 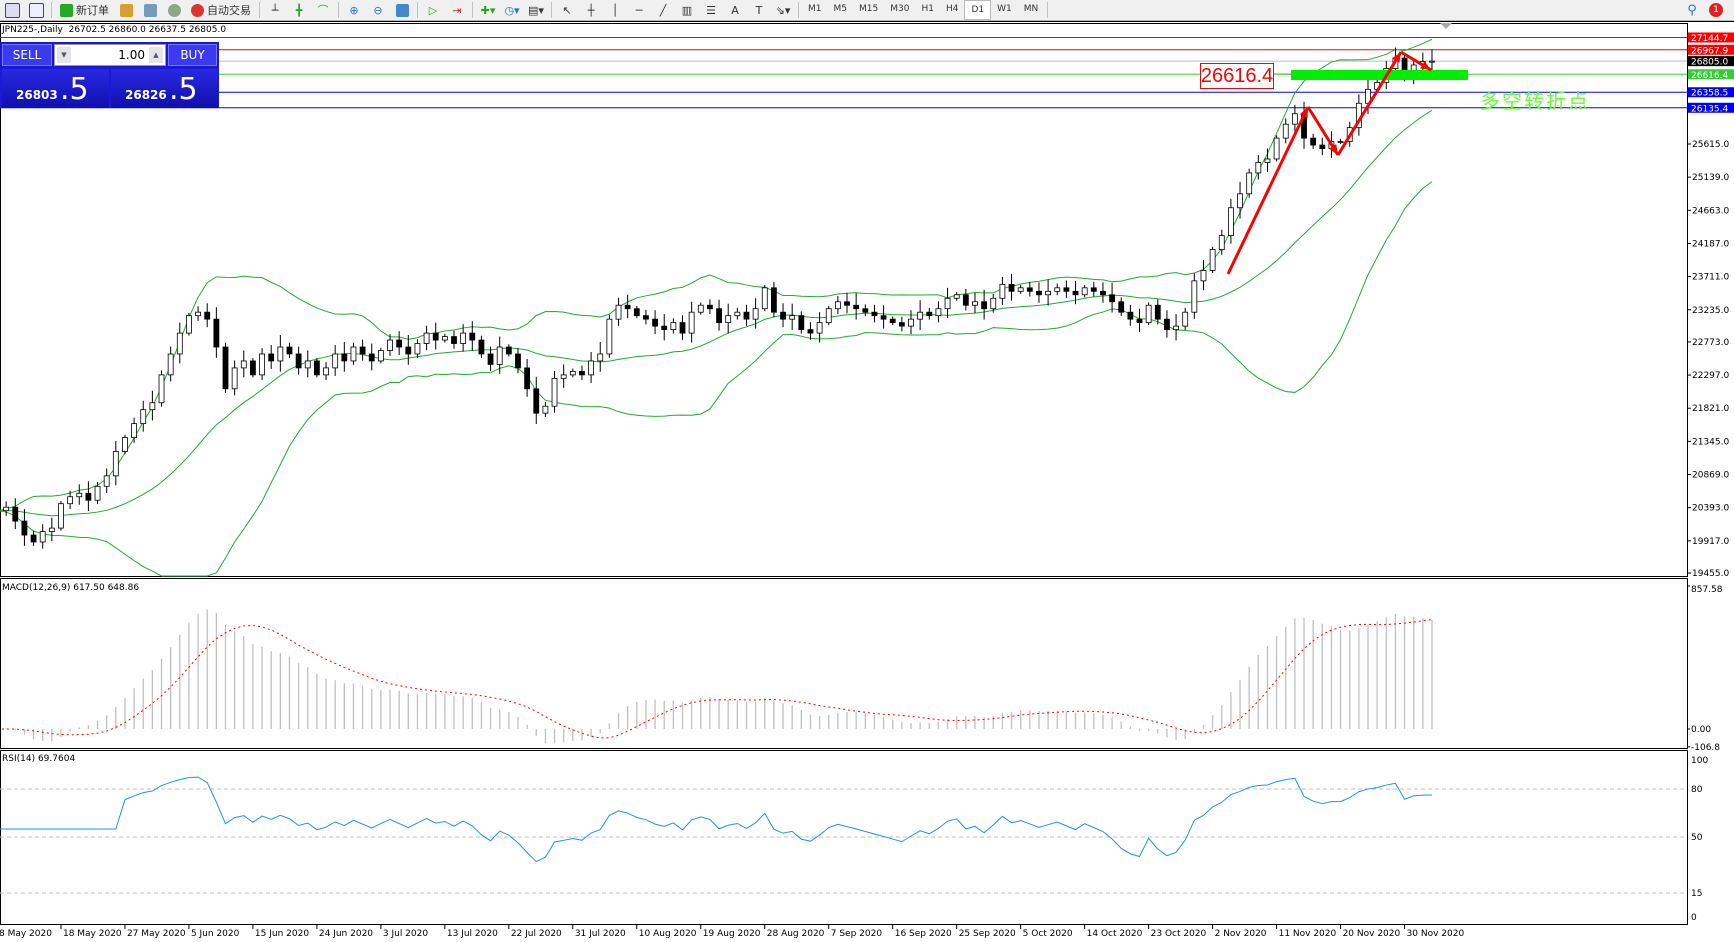 I want to click on signal-icon, so click(x=174, y=10).